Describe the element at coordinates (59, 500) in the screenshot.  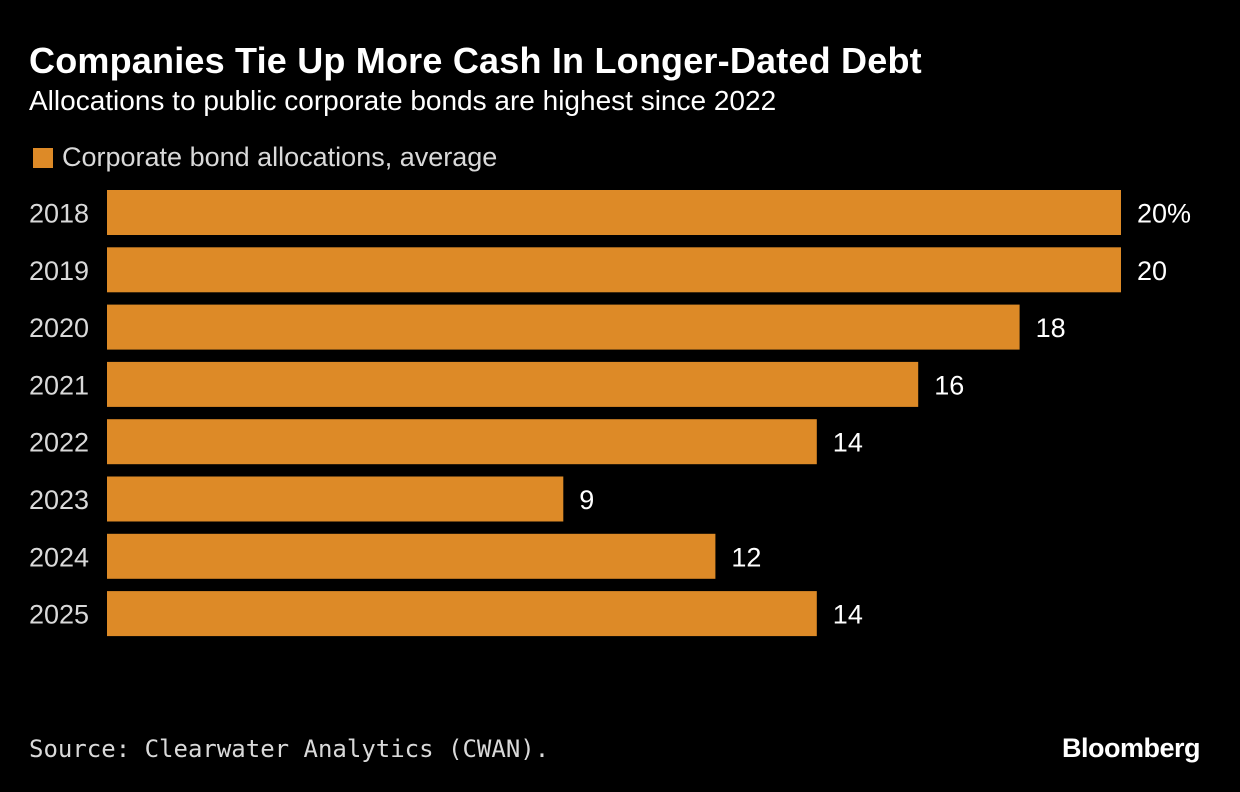
I see `category-label-2023: 2023` at that location.